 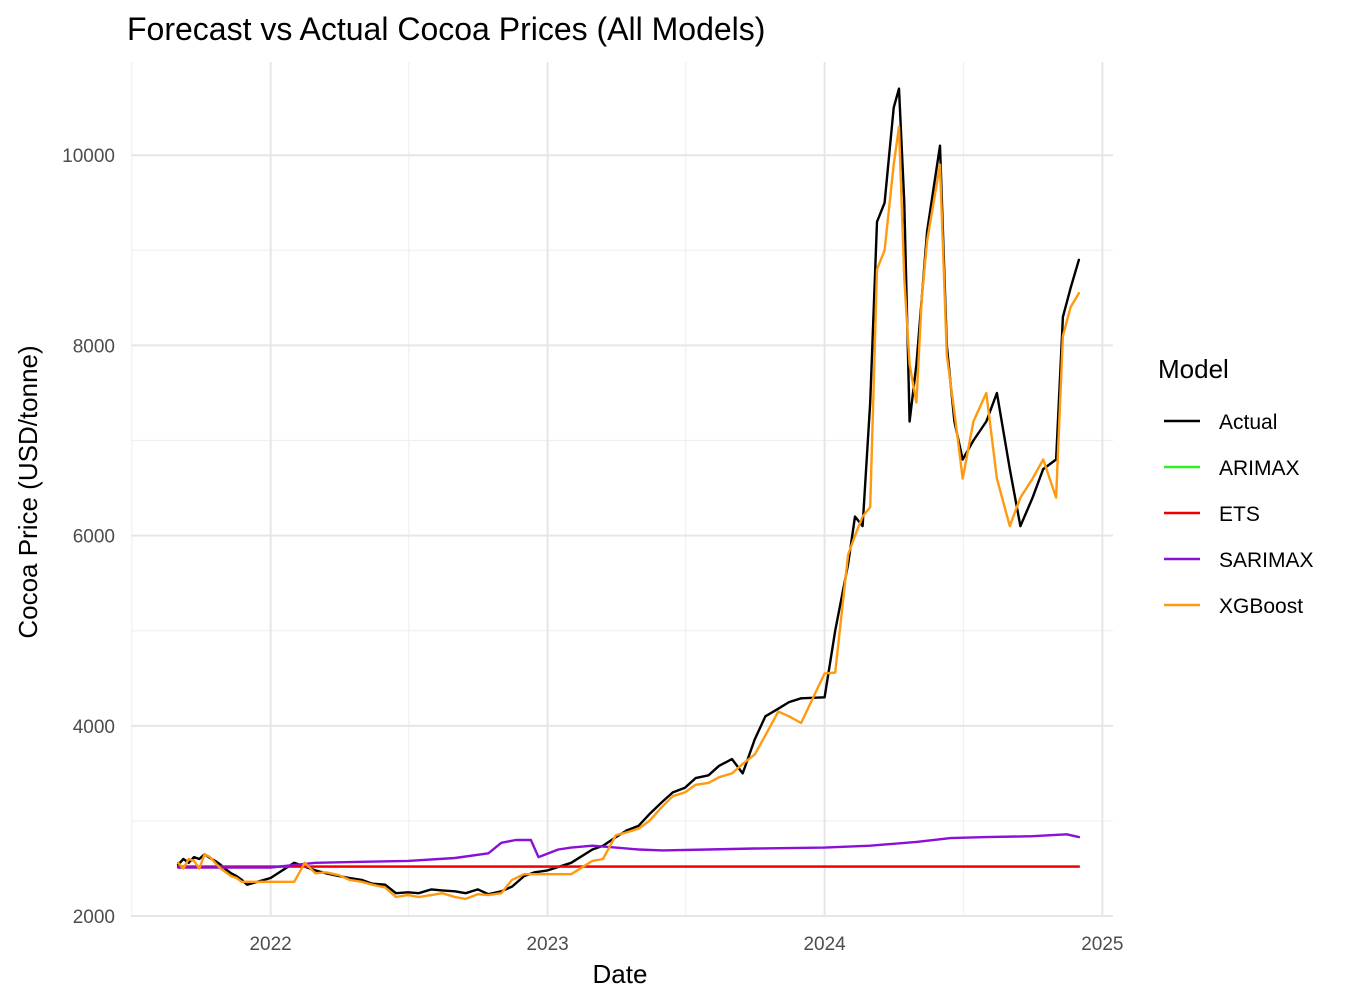 What do you see at coordinates (270, 944) in the screenshot?
I see `x-tick-label-2022: 2022` at bounding box center [270, 944].